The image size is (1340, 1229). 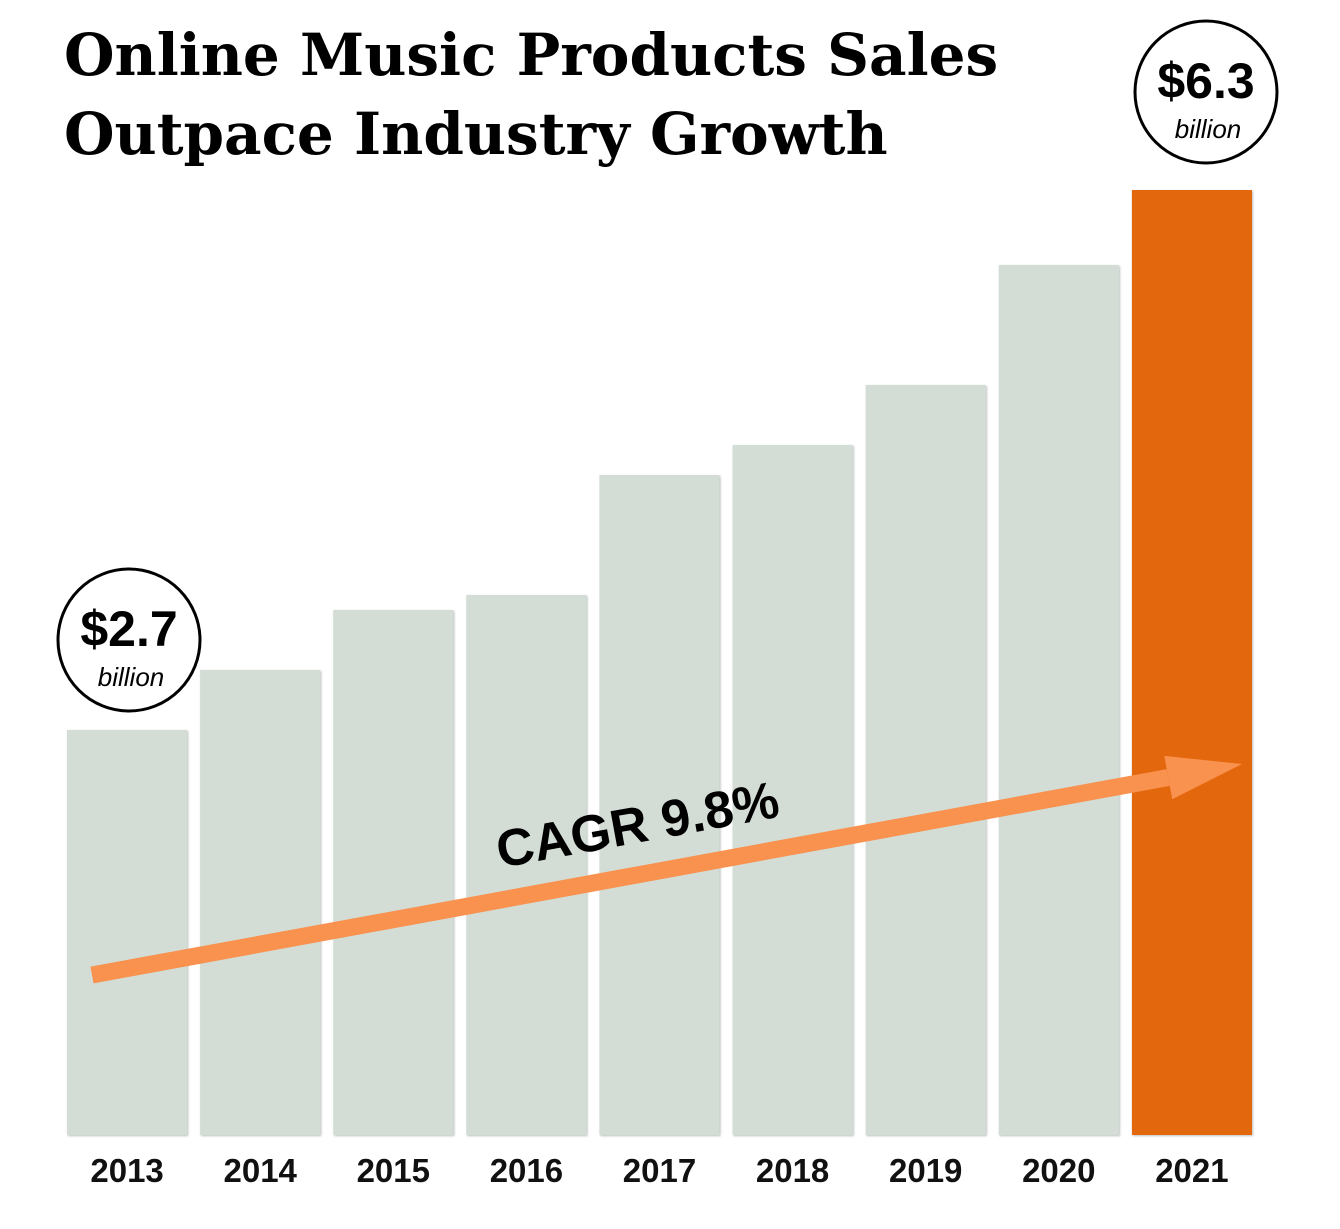 I want to click on bar-2016, so click(x=526, y=865).